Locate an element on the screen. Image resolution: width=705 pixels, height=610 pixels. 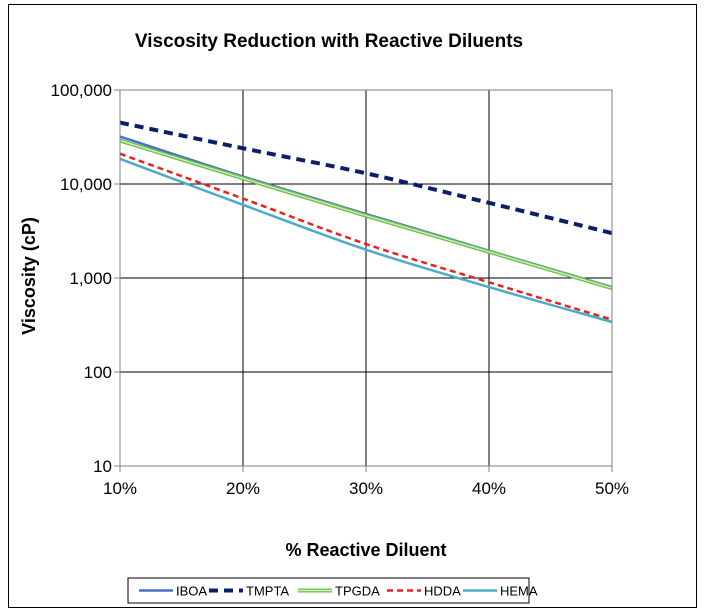
x-tick-label: 30% is located at coordinates (366, 488).